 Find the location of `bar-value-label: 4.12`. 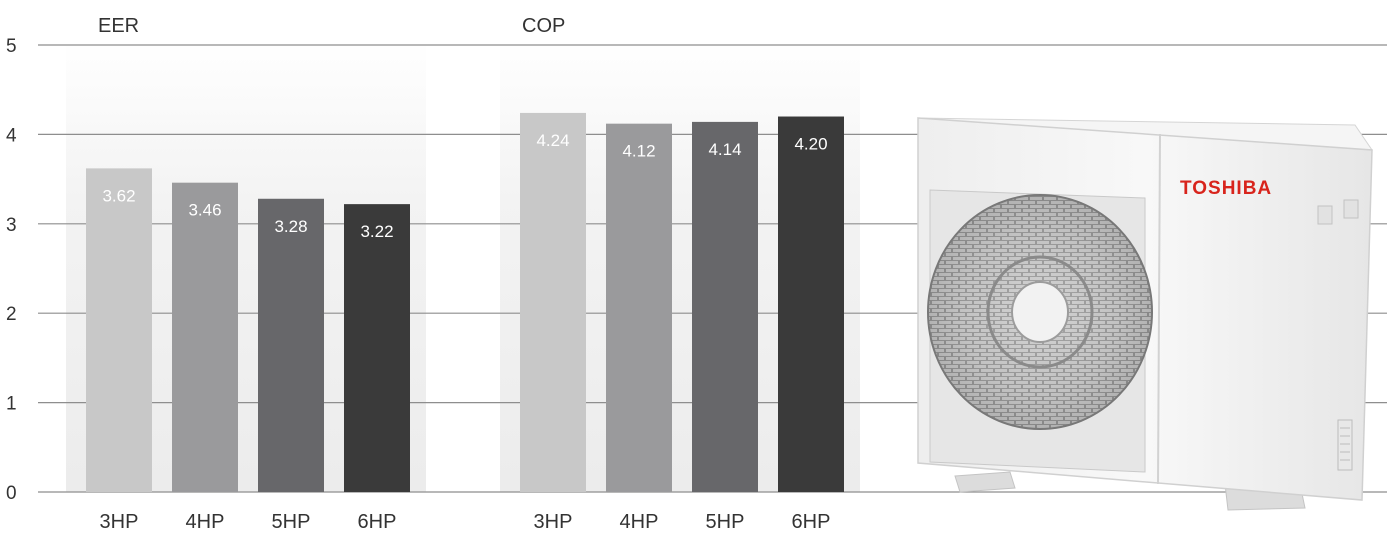

bar-value-label: 4.12 is located at coordinates (638, 151).